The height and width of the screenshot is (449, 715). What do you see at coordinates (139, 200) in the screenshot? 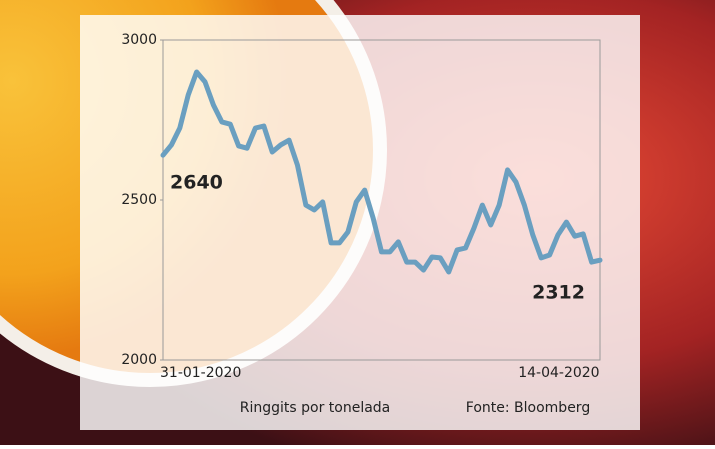
I see `y-tick-label: 2500` at bounding box center [139, 200].